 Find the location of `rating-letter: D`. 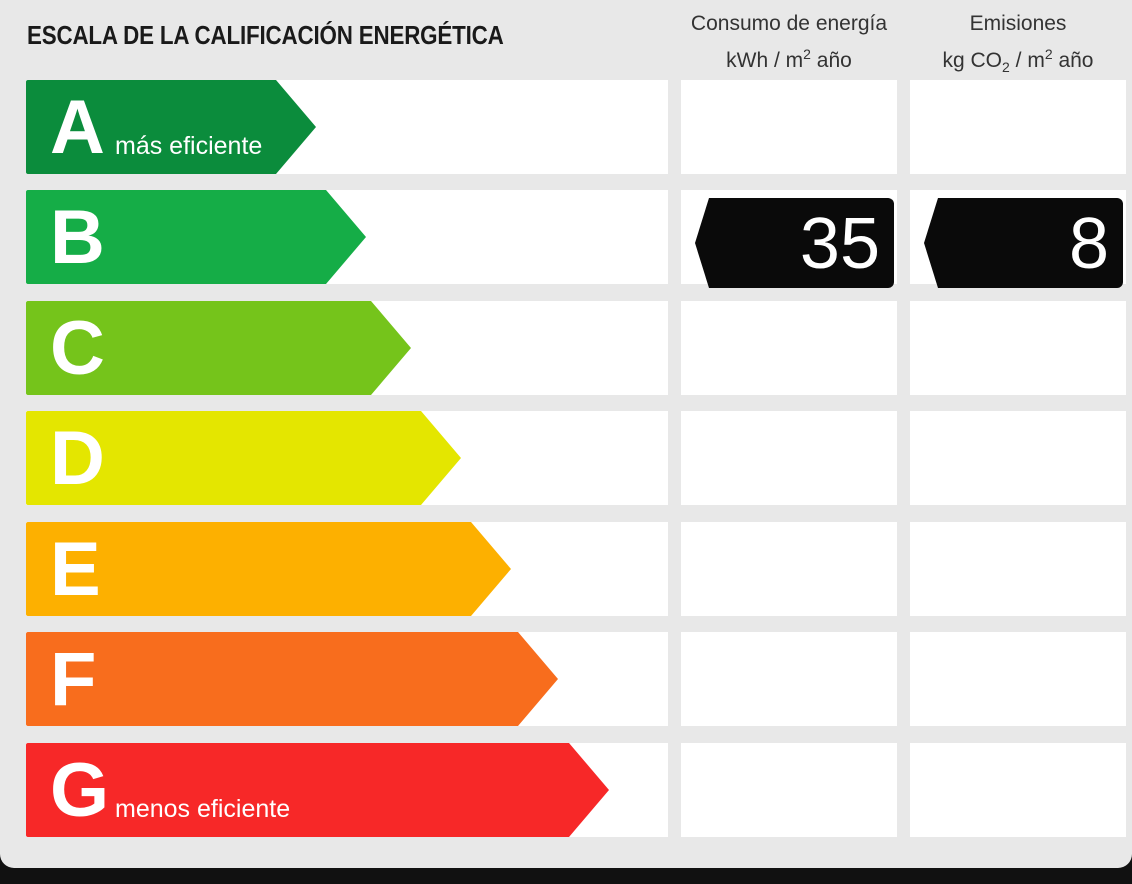

rating-letter: D is located at coordinates (77, 458).